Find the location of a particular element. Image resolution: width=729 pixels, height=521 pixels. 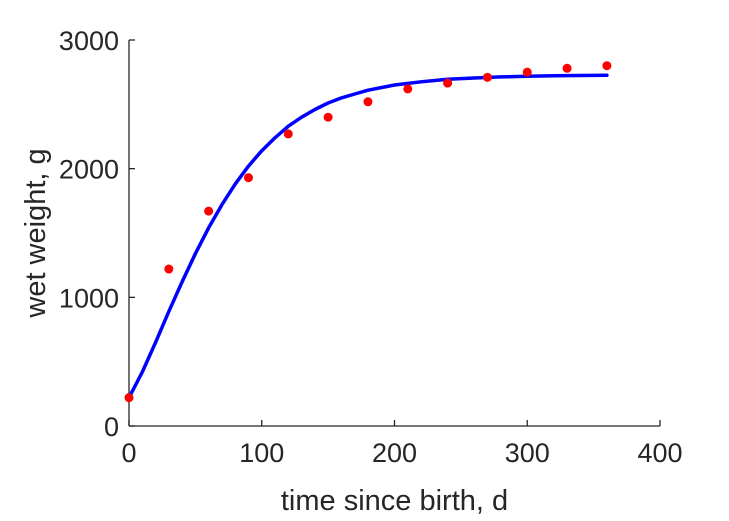

x-tick-label: 100 is located at coordinates (261, 453).